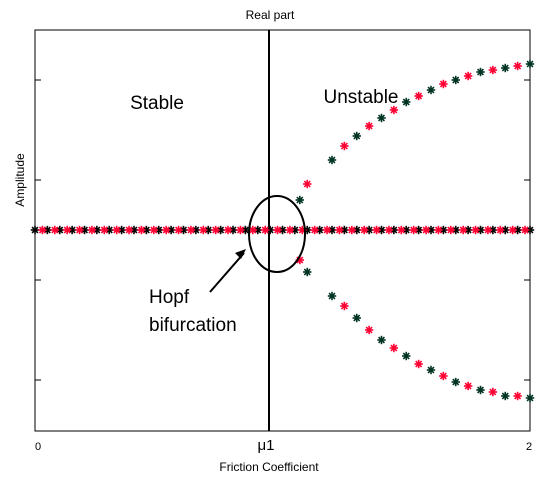 The image size is (539, 481). What do you see at coordinates (169, 297) in the screenshot?
I see `hopf-label-line1: Hopf` at bounding box center [169, 297].